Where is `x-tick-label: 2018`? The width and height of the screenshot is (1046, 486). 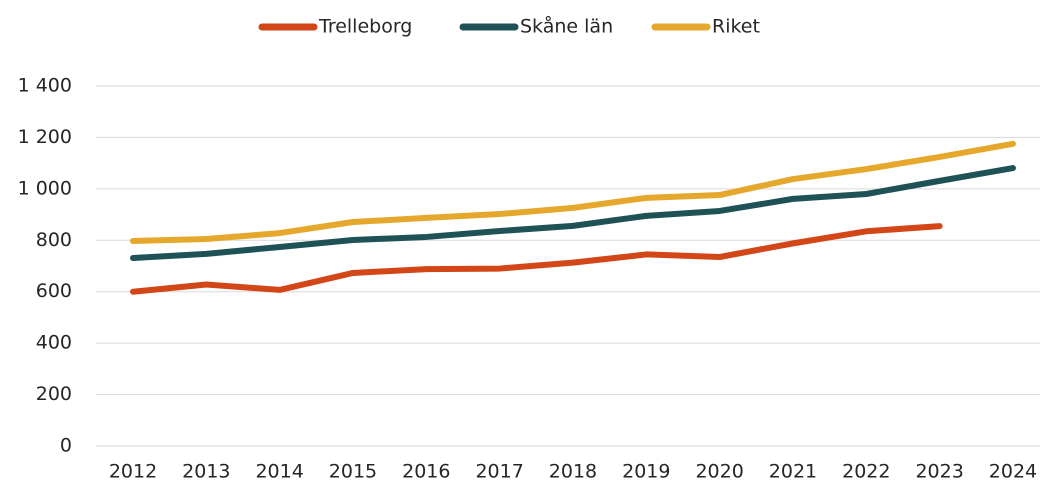
x-tick-label: 2018 is located at coordinates (573, 472).